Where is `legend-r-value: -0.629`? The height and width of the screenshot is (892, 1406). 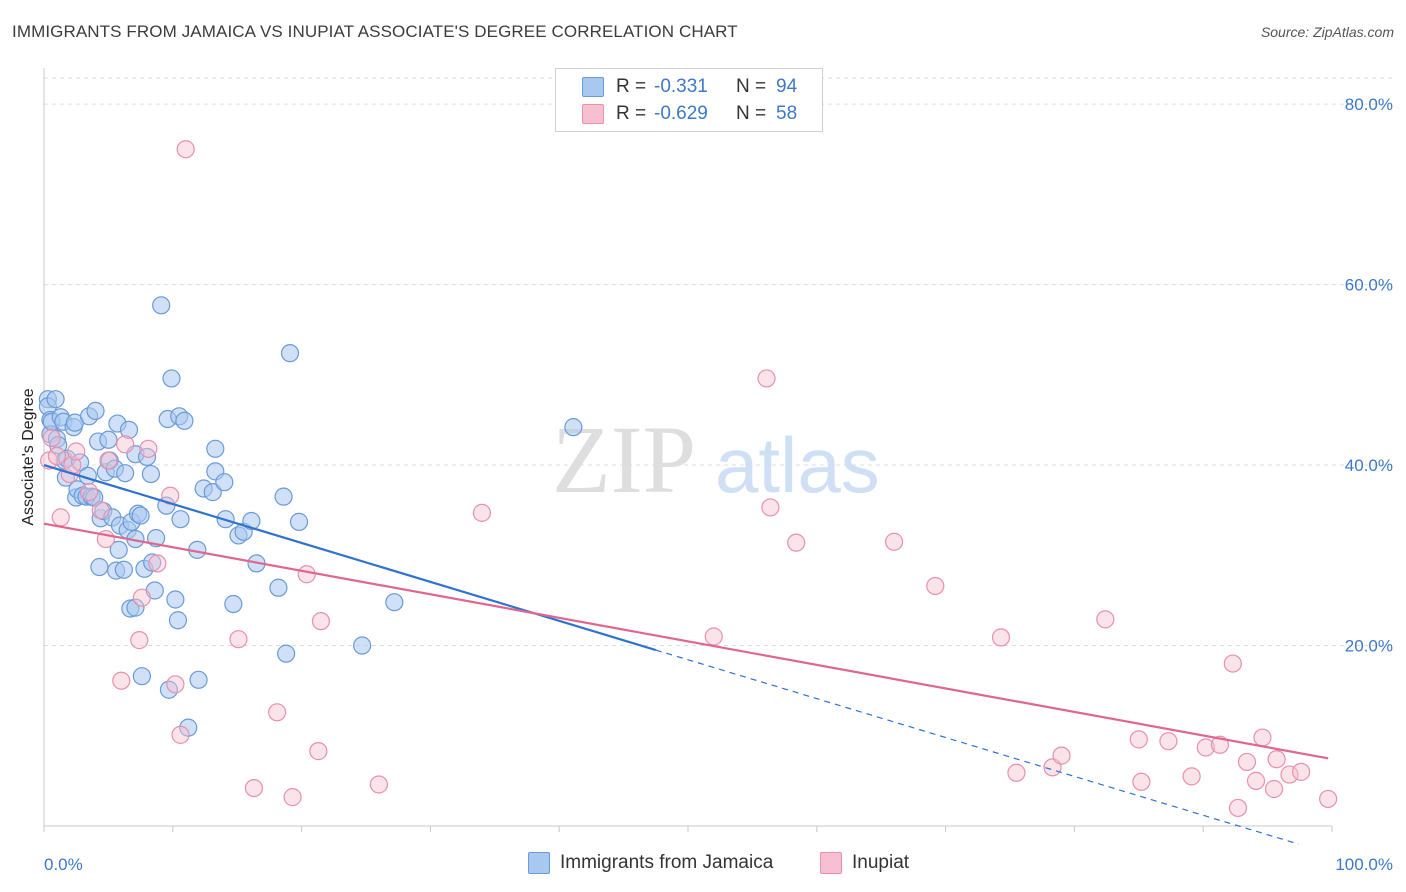
legend-r-value: -0.629 is located at coordinates (681, 113).